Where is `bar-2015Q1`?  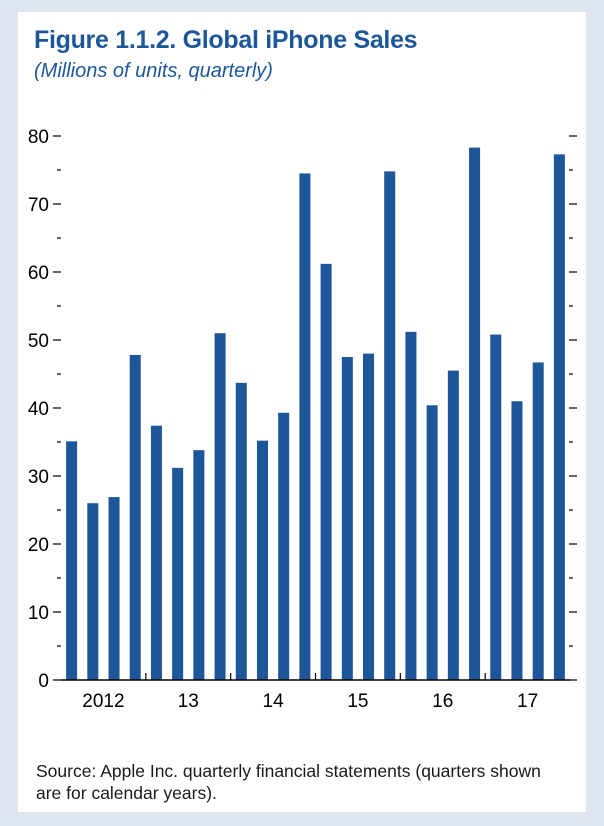
bar-2015Q1 is located at coordinates (326, 471).